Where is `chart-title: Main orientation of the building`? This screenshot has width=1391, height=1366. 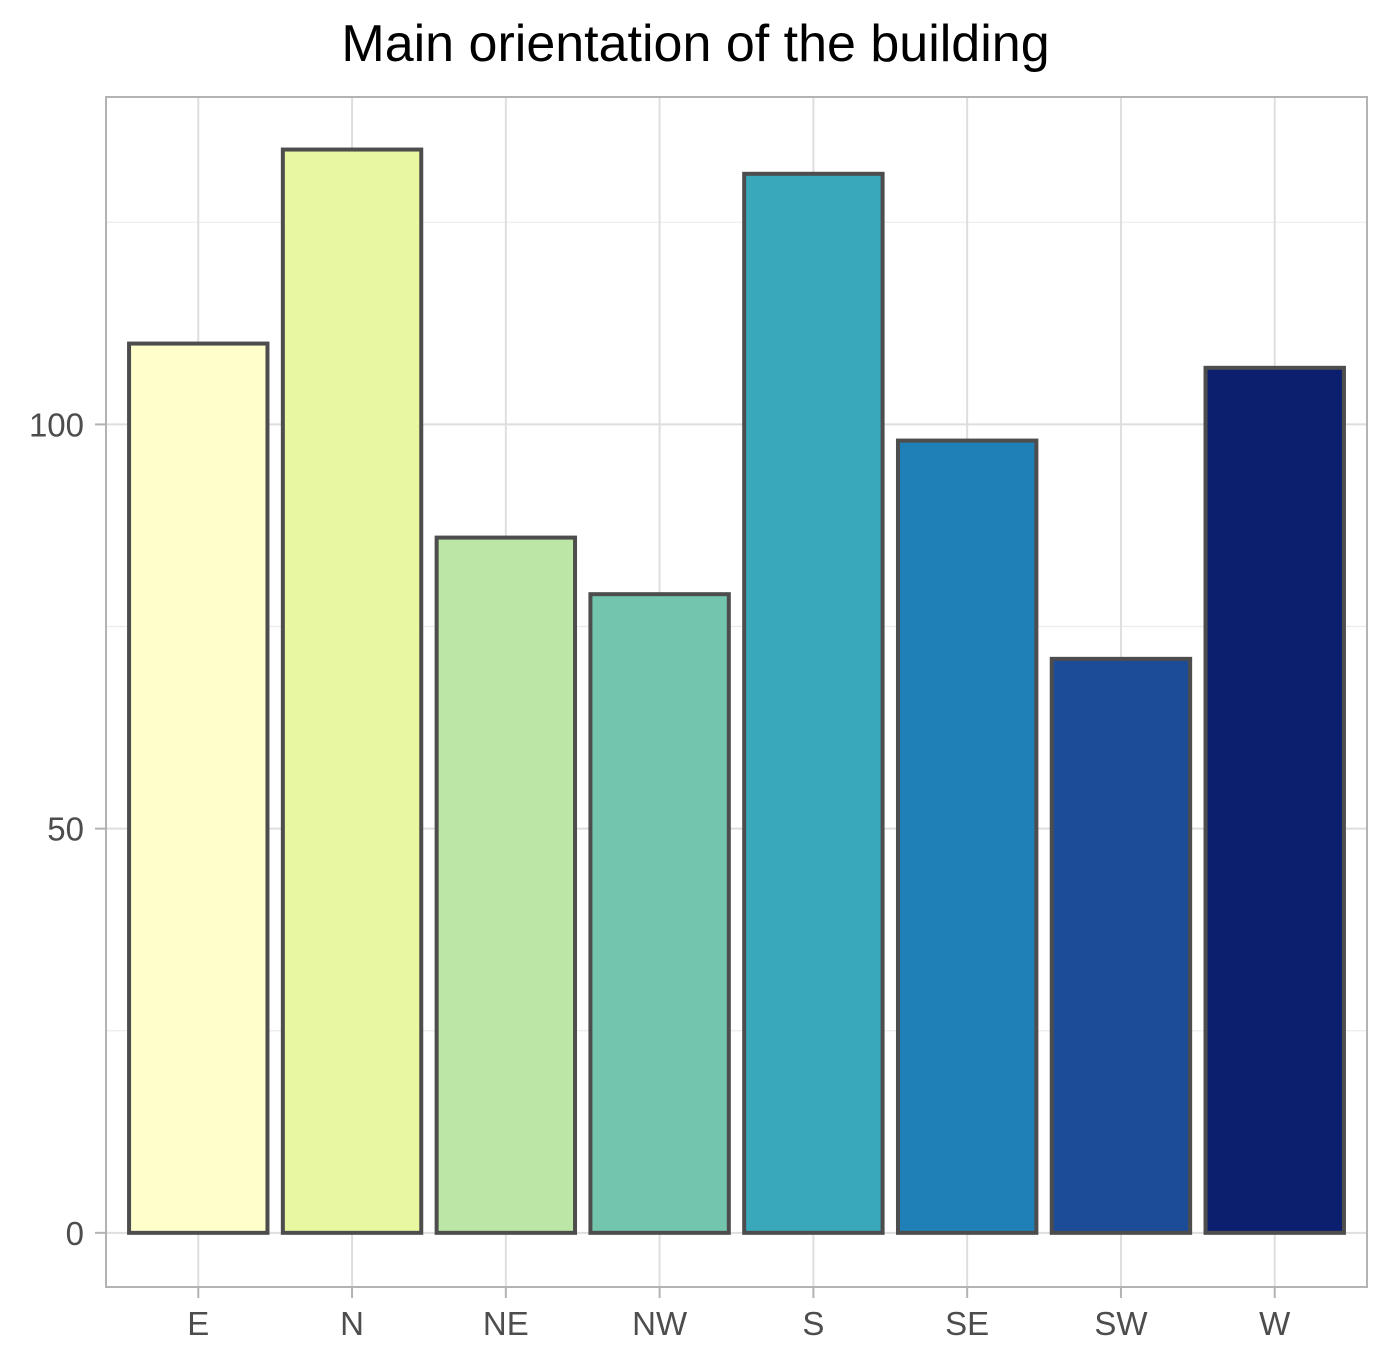
chart-title: Main orientation of the building is located at coordinates (695, 44).